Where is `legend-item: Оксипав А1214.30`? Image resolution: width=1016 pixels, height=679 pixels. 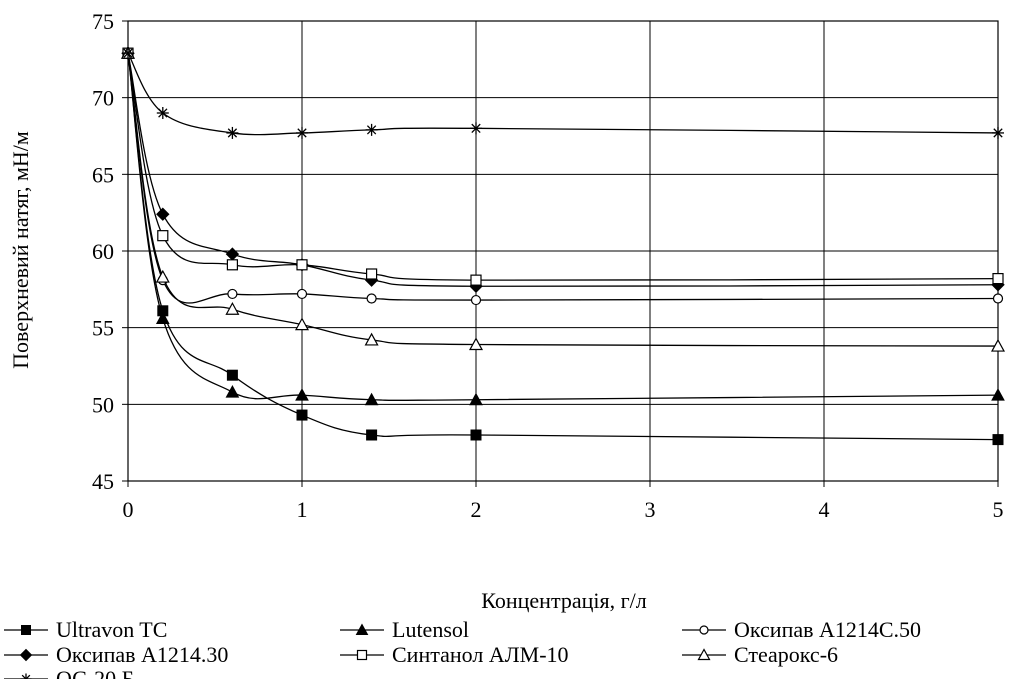 legend-item: Оксипав А1214.30 is located at coordinates (116, 654).